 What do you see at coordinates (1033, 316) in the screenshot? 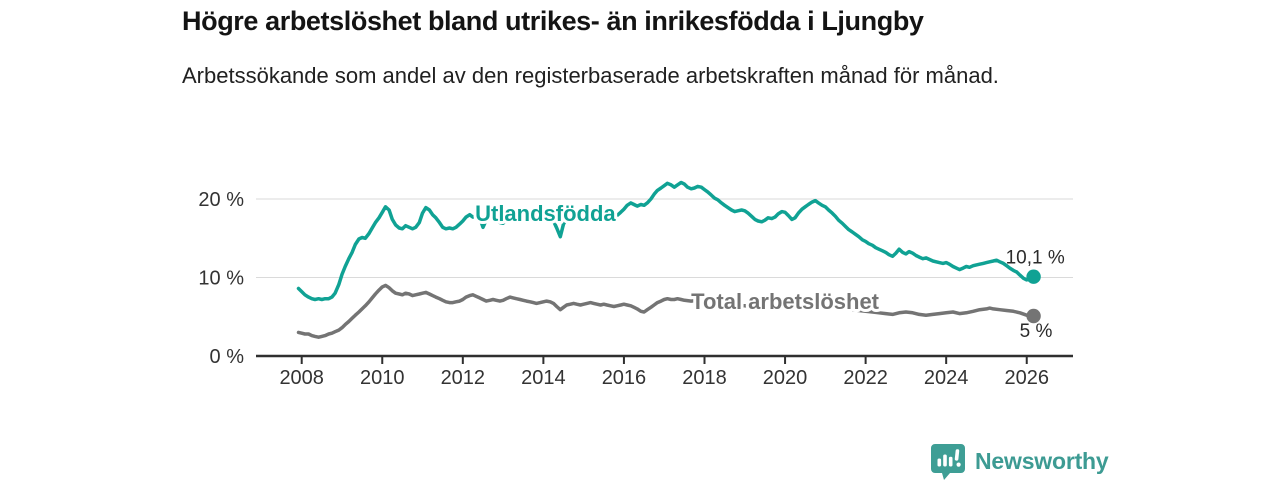
I see `series-end-dot-total` at bounding box center [1033, 316].